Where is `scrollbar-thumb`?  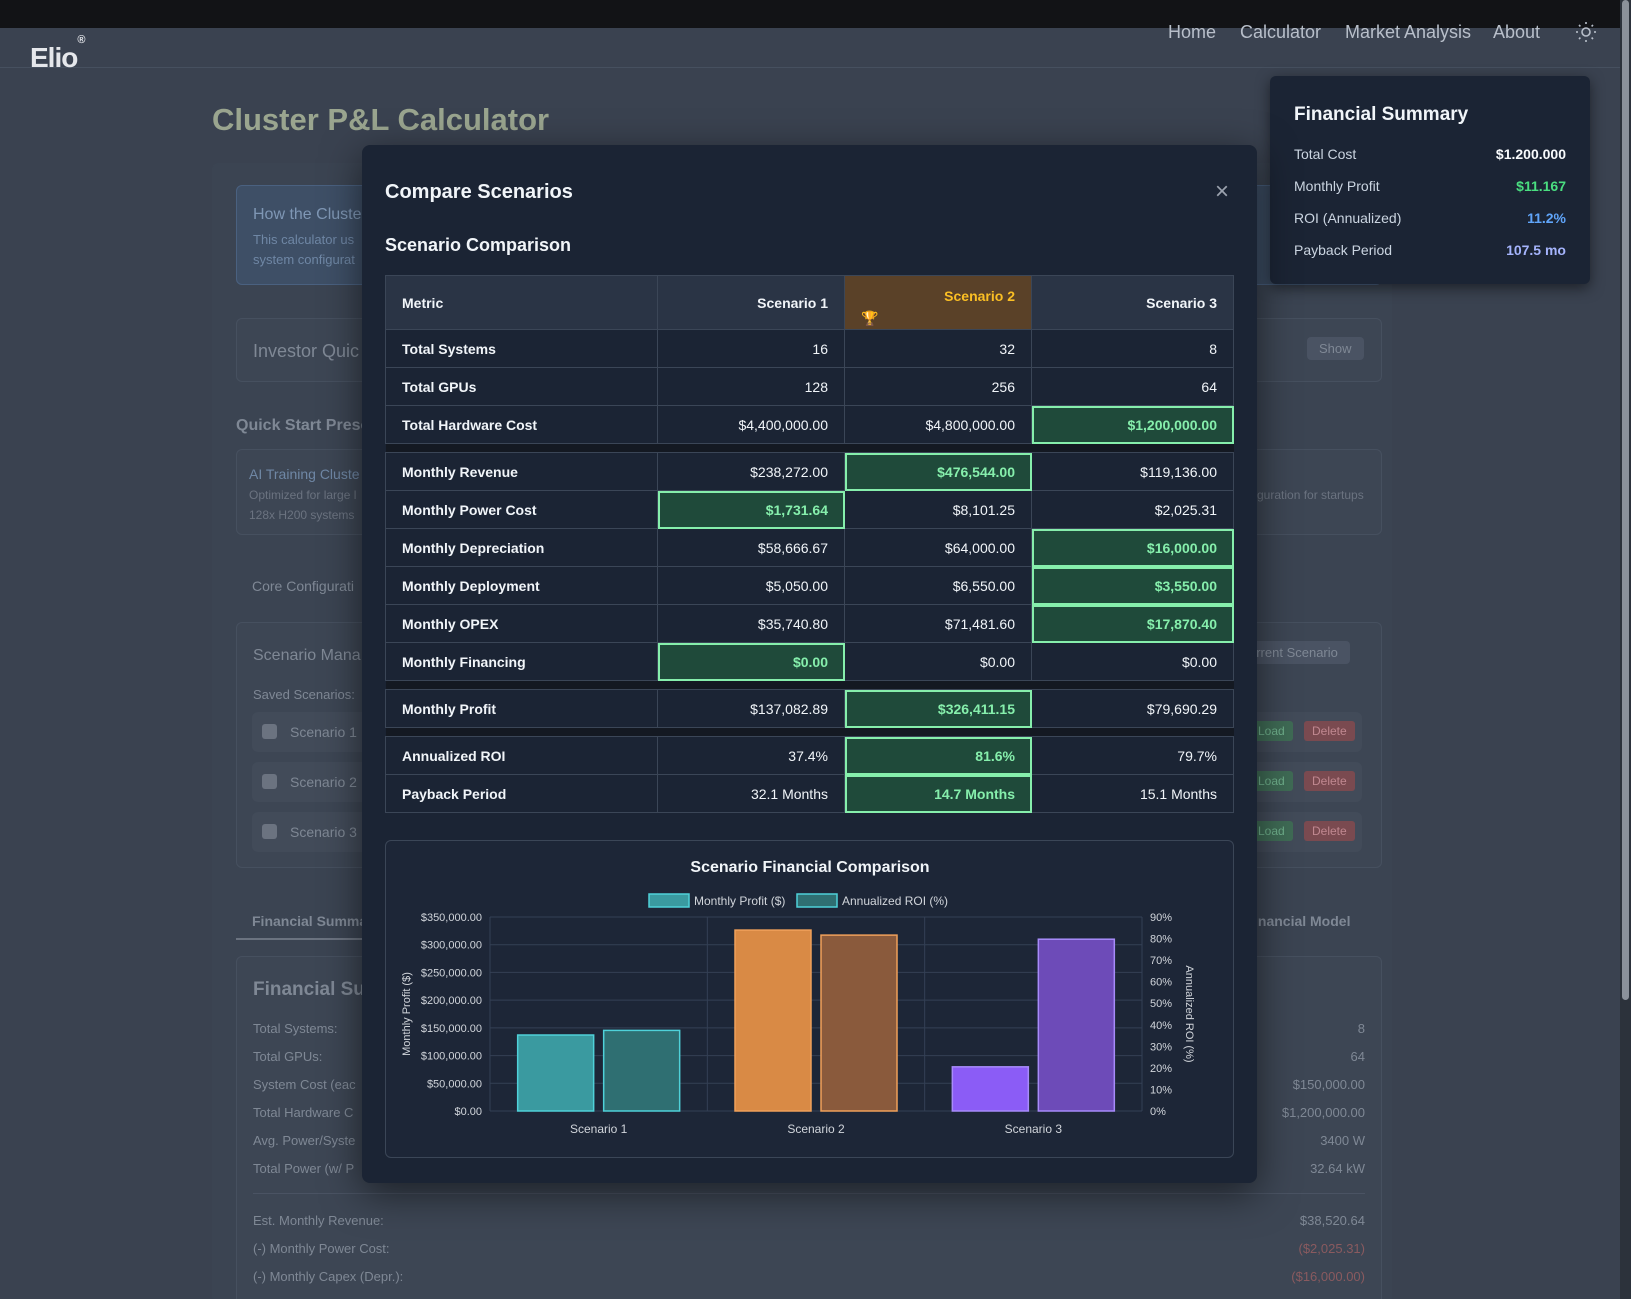
scrollbar-thumb is located at coordinates (1625, 500).